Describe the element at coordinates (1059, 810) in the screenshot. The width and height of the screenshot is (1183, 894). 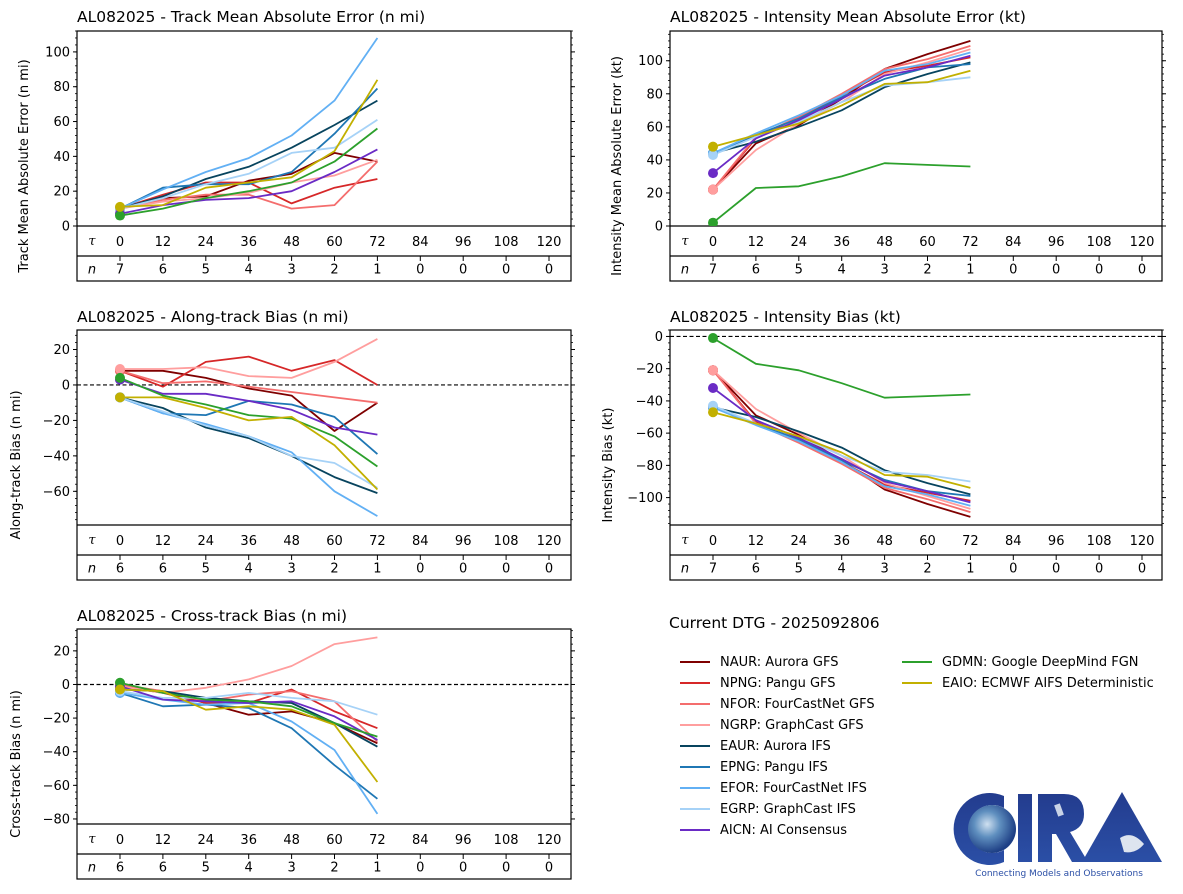
I see `satellite-icon` at that location.